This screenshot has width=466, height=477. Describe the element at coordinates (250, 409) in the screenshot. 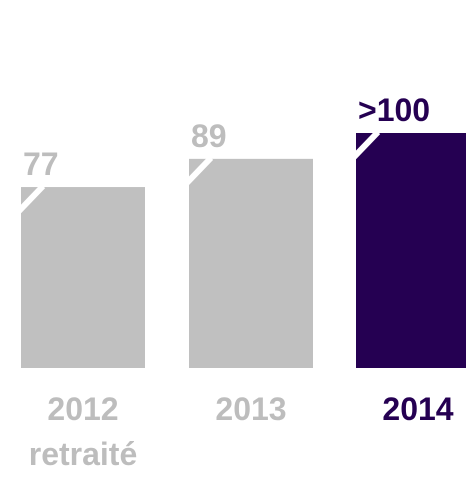

I see `category-label-2013: 2013` at that location.